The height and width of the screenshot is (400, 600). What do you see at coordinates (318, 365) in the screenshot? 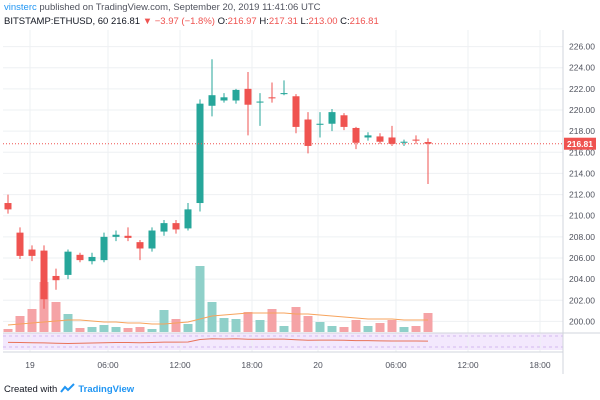
I see `time-tick-label: 20` at bounding box center [318, 365].